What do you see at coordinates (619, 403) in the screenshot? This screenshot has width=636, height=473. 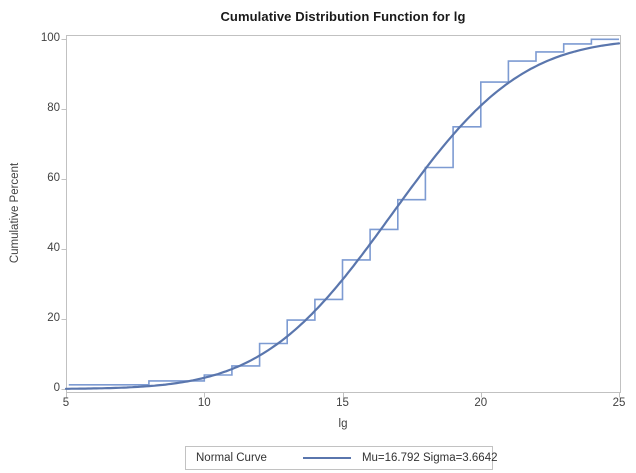 I see `x-tick-label: 25` at bounding box center [619, 403].